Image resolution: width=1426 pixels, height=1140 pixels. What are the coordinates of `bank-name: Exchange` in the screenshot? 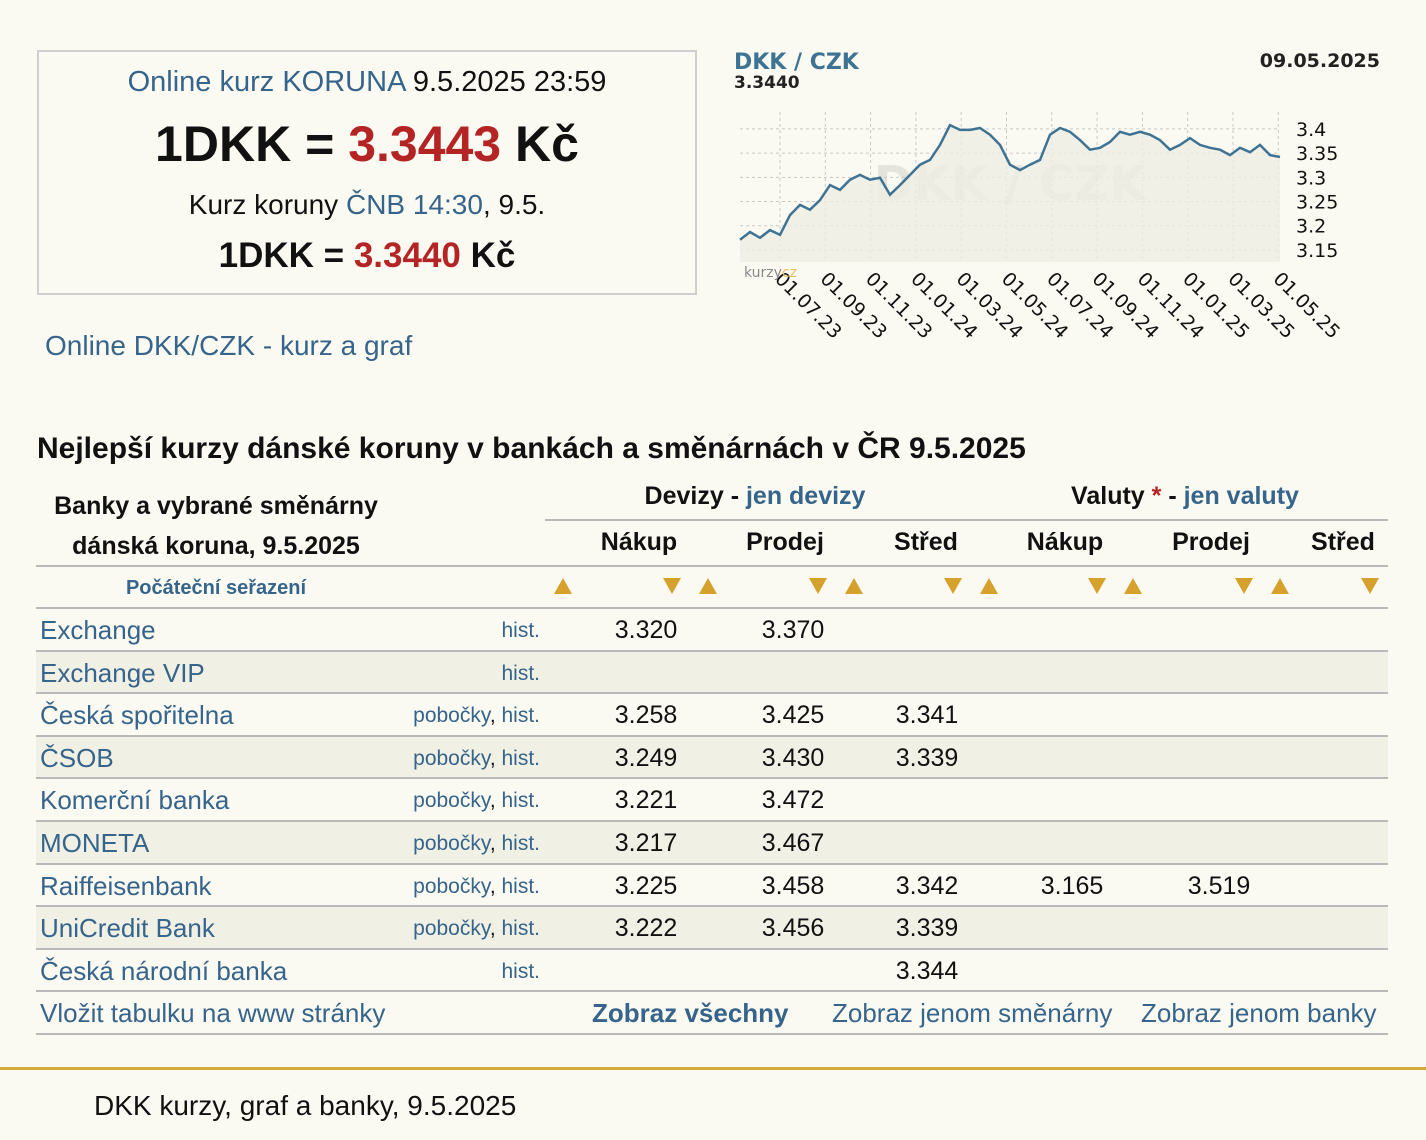 It's located at (98, 630).